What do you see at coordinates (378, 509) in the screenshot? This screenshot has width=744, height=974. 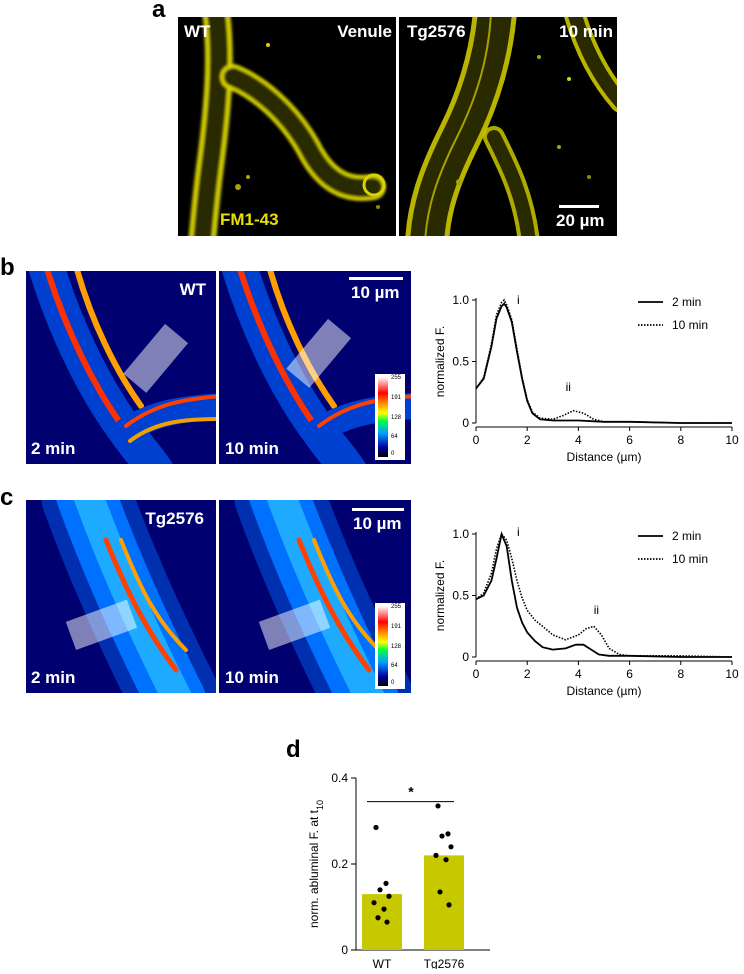 I see `scale-bar-c` at bounding box center [378, 509].